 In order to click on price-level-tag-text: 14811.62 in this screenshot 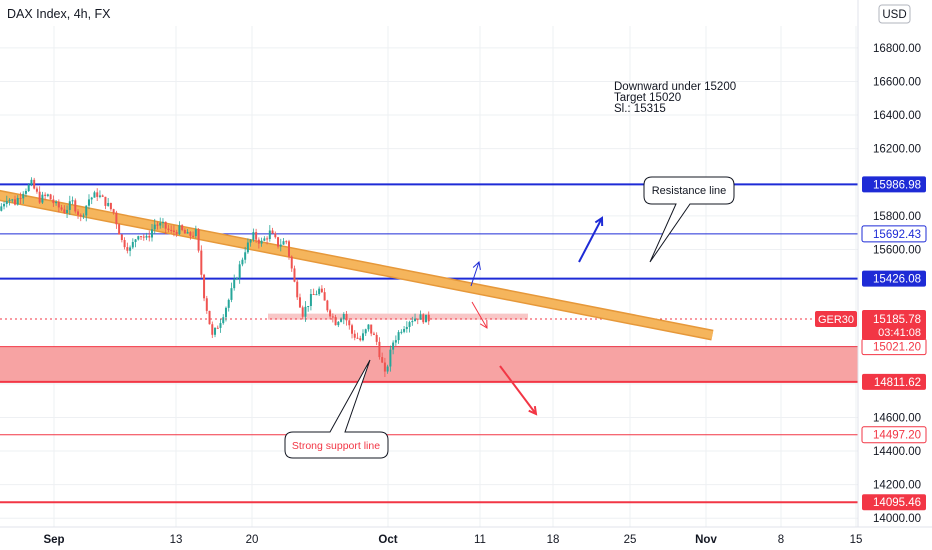, I will do `click(897, 383)`.